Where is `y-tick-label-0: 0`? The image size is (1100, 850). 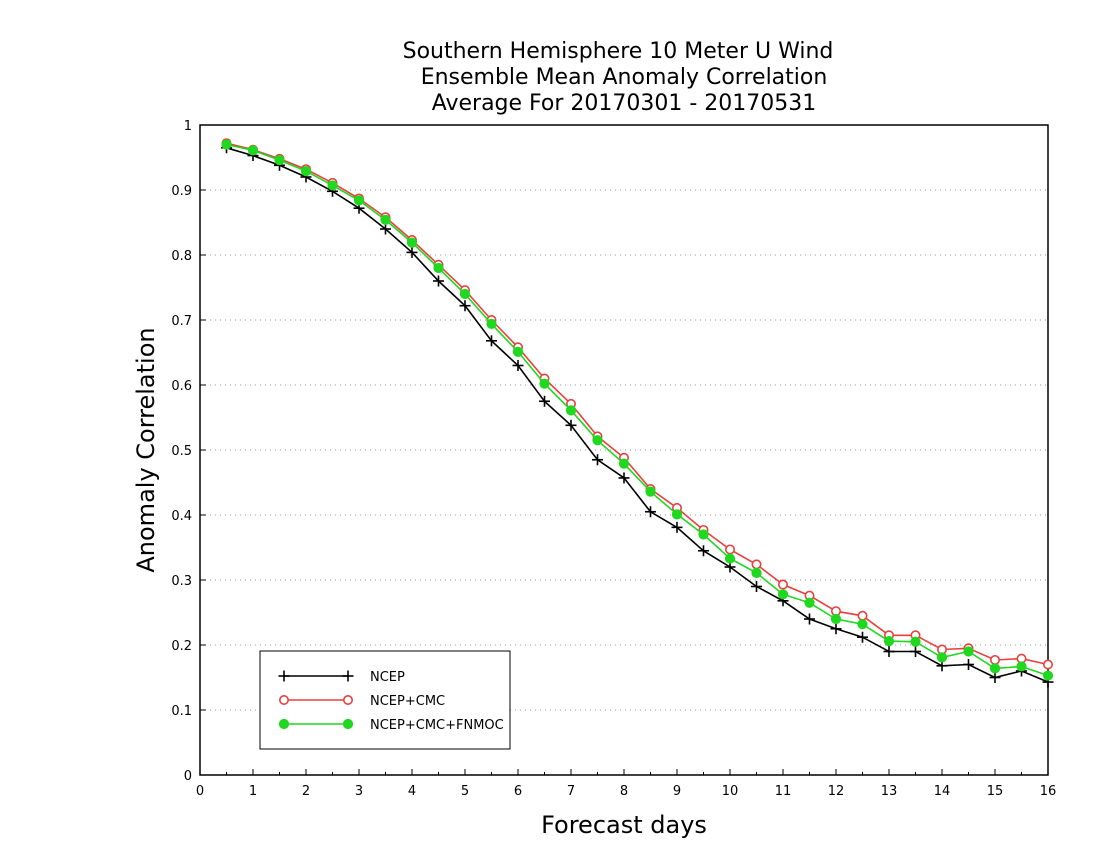 y-tick-label-0: 0 is located at coordinates (188, 776).